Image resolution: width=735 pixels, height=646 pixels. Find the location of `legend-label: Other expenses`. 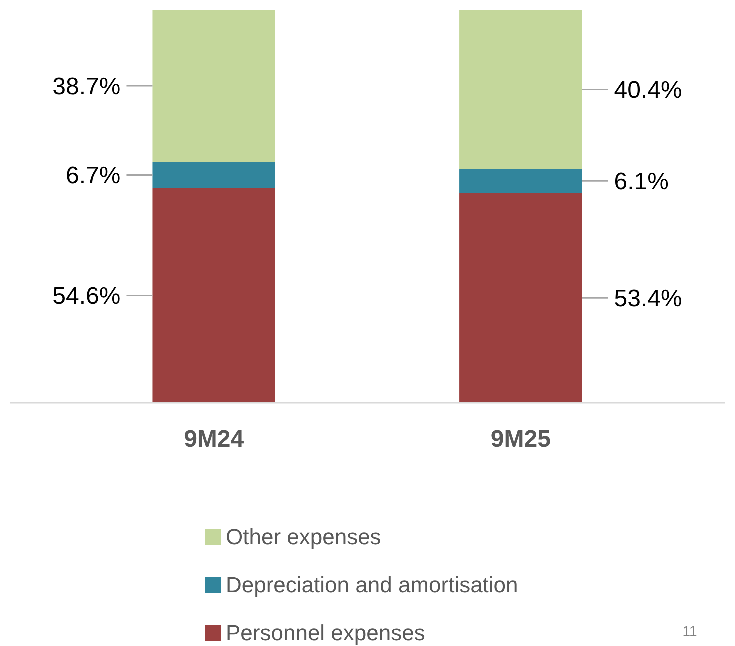

legend-label: Other expenses is located at coordinates (304, 537).